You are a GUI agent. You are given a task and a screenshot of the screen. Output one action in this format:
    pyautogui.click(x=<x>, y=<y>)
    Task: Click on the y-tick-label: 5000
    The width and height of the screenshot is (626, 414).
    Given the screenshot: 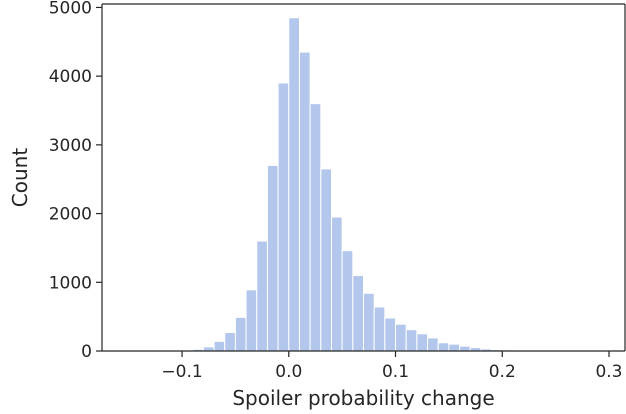 What is the action you would take?
    pyautogui.click(x=70, y=9)
    